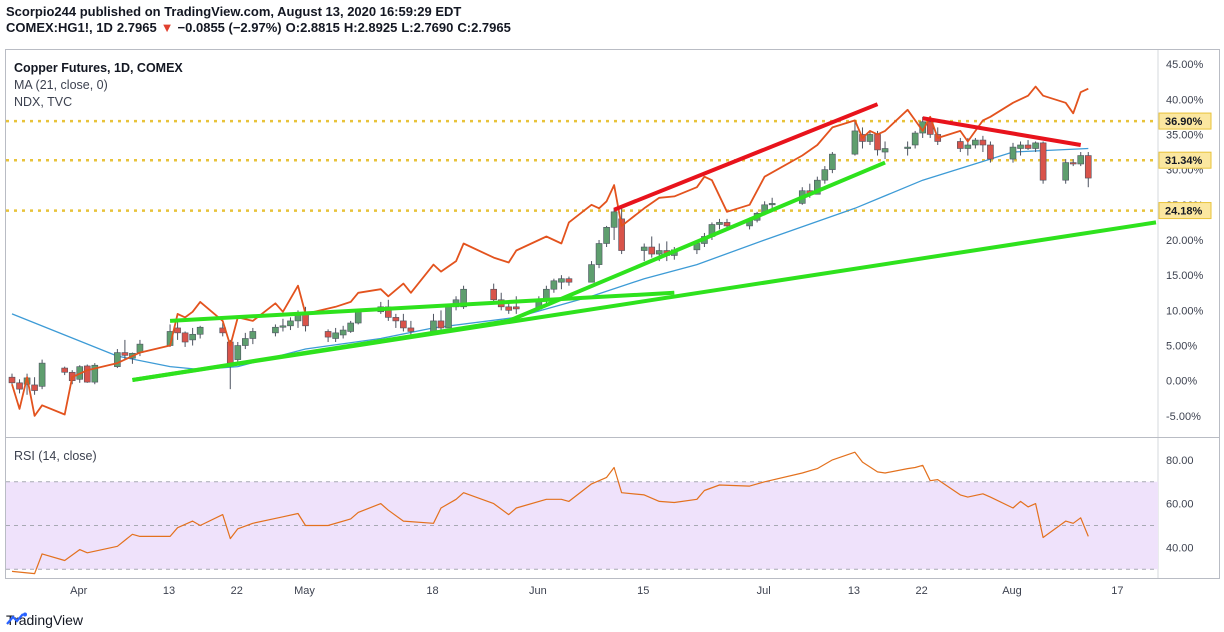 This screenshot has height=632, width=1224. I want to click on price-tick-label: 15.00%, so click(1185, 276).